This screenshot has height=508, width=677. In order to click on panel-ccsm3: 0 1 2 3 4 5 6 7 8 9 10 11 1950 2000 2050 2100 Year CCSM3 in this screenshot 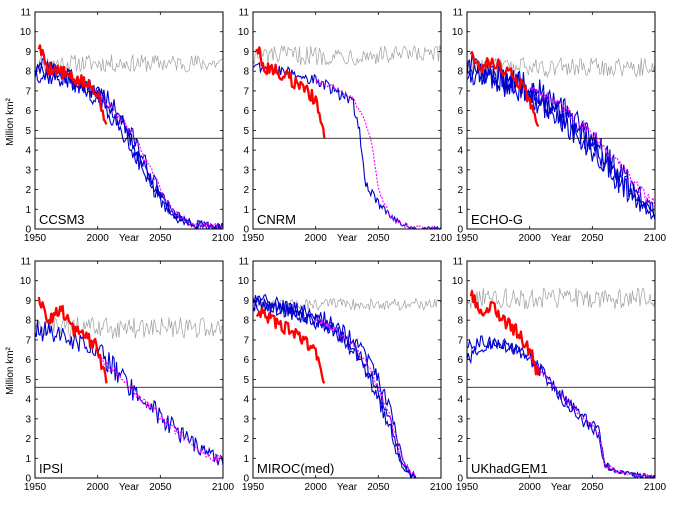, I will do `click(127, 126)`.